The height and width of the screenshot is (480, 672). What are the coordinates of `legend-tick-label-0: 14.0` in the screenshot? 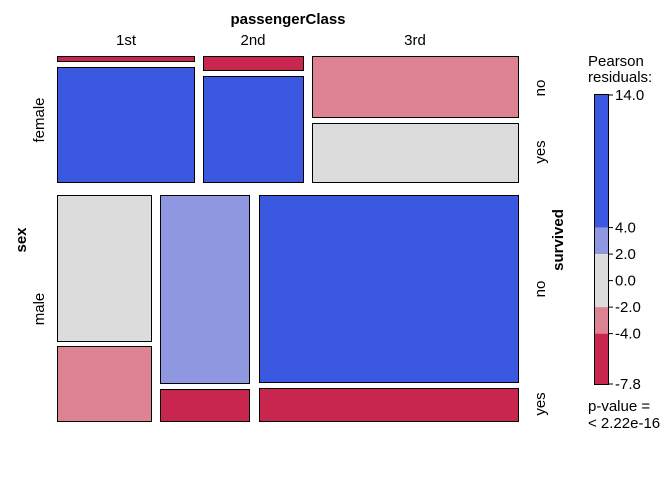 It's located at (629, 95).